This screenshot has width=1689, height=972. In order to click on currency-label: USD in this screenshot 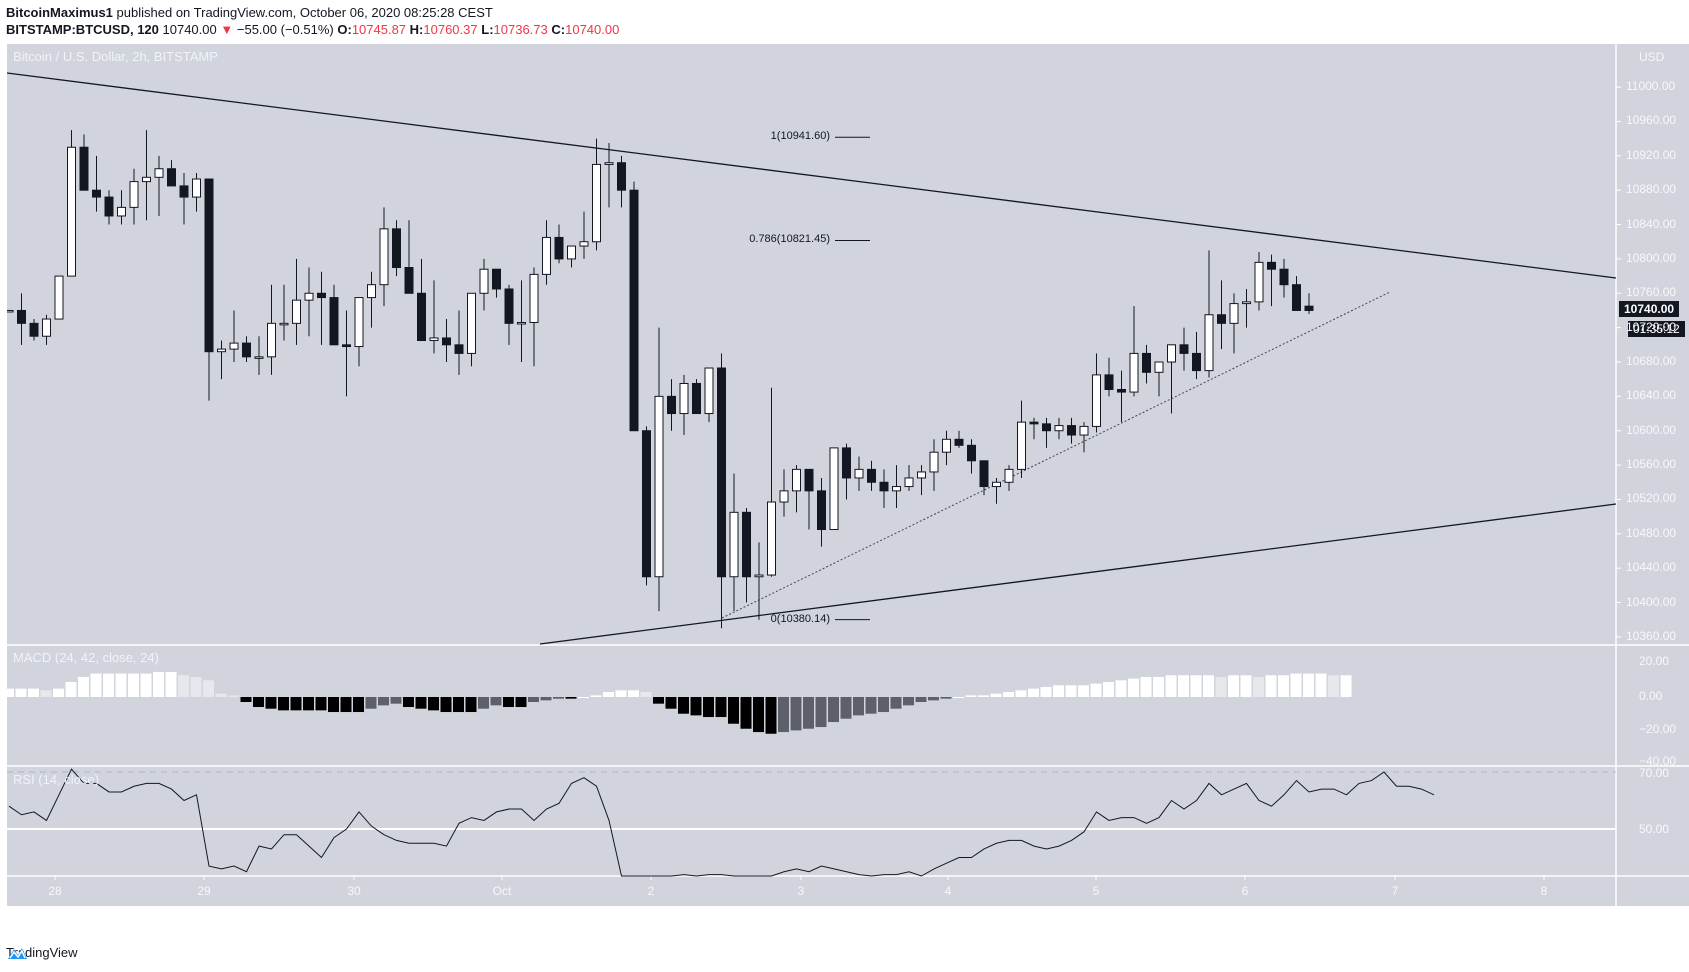, I will do `click(1652, 57)`.